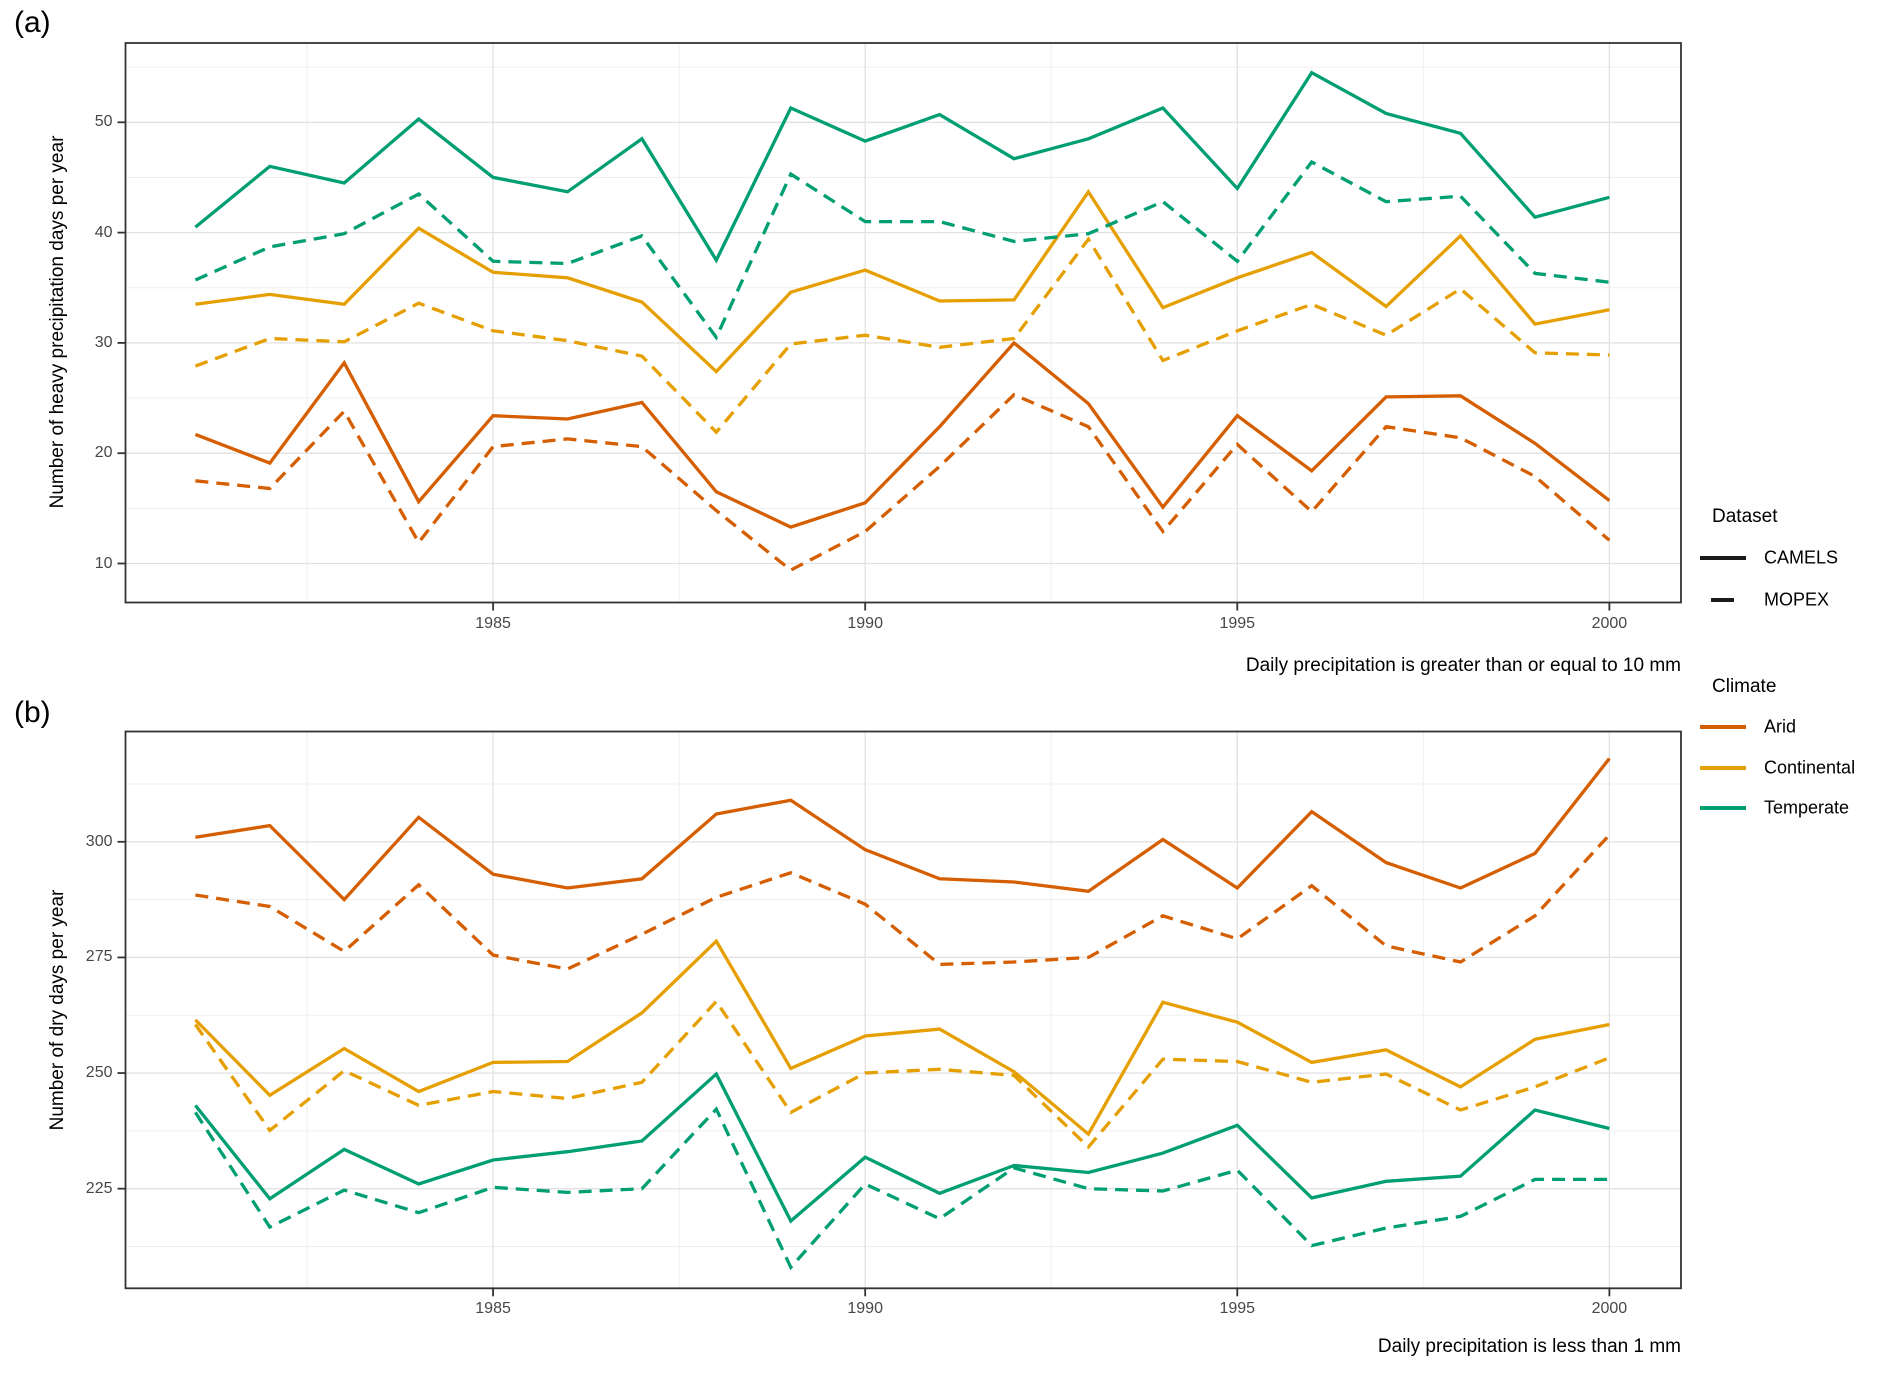 This screenshot has height=1381, width=1892. I want to click on x-tick-label-panel-b: 1985, so click(493, 1309).